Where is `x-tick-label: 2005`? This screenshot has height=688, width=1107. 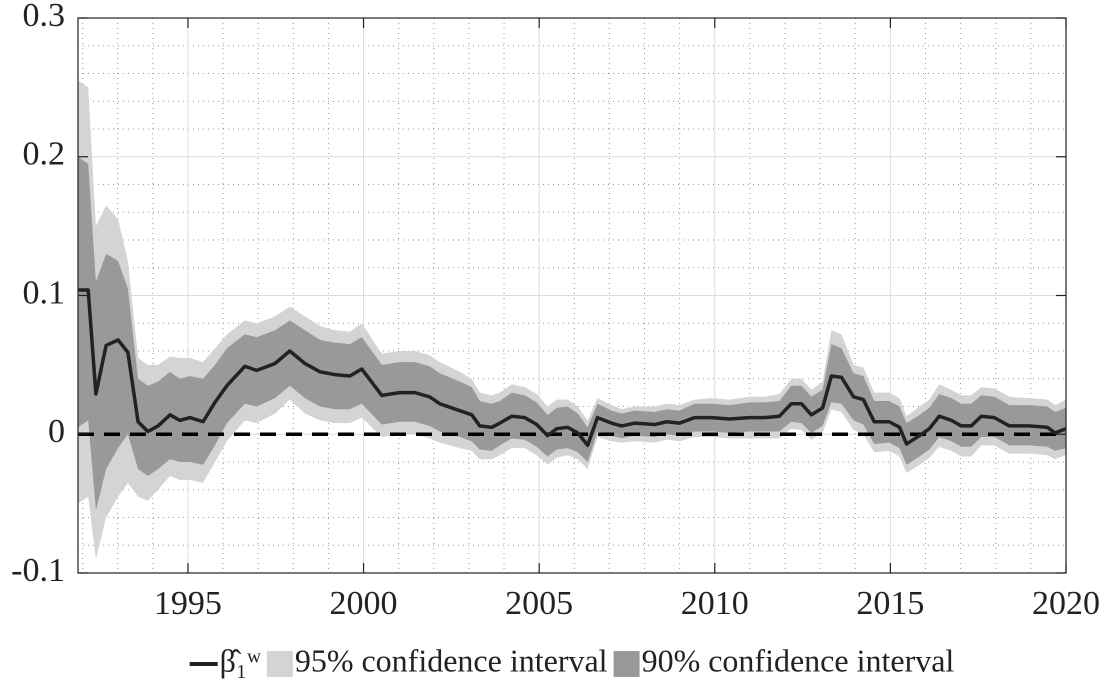
x-tick-label: 2005 is located at coordinates (539, 603).